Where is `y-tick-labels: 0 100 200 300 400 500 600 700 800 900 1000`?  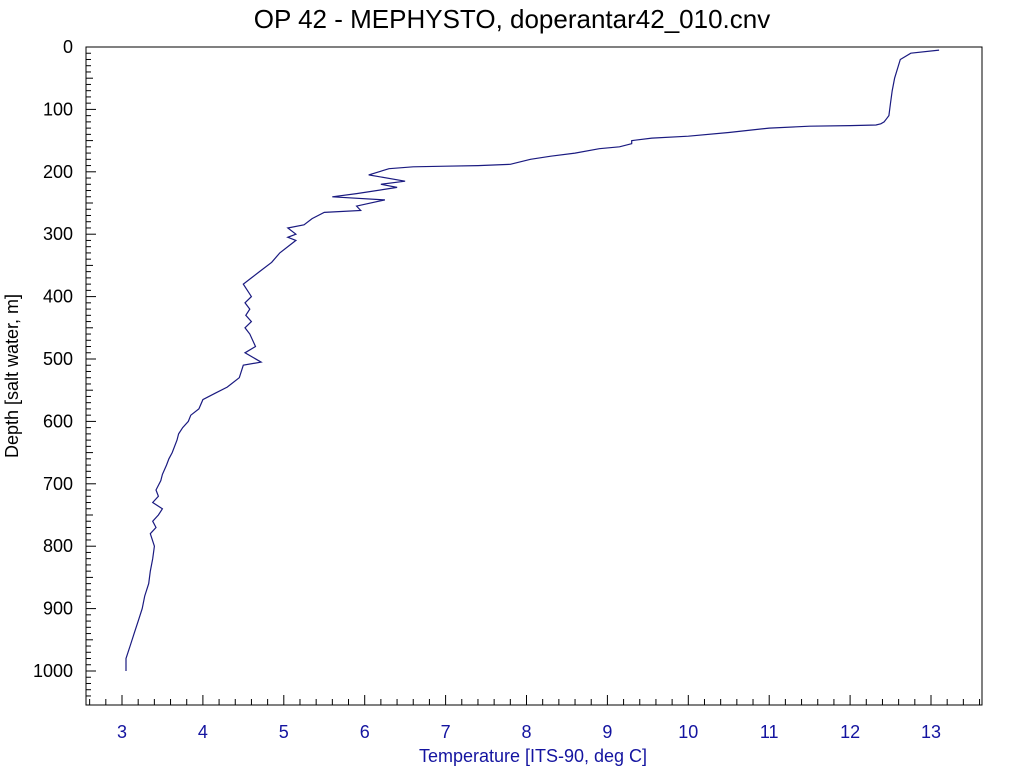
y-tick-labels: 0 100 200 300 400 500 600 700 800 900 1000 is located at coordinates (53, 359).